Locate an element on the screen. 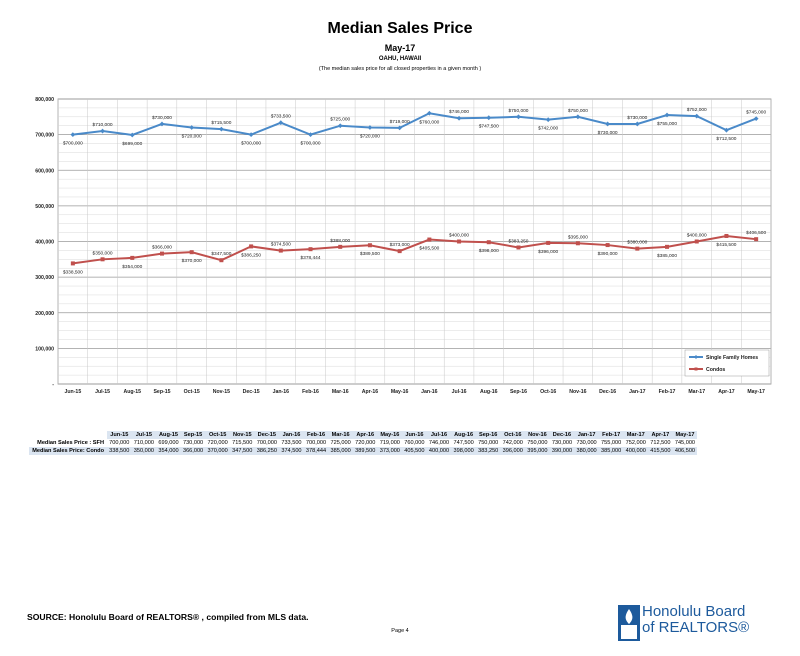  table-header-cell: Jul-15 is located at coordinates (144, 435).